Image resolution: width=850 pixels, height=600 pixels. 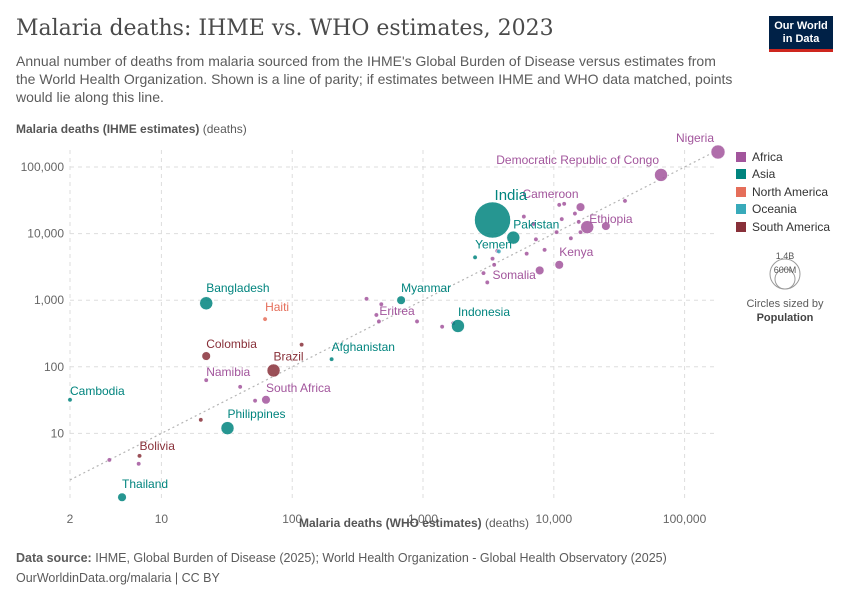 What do you see at coordinates (483, 273) in the screenshot?
I see `data-point-somalia` at bounding box center [483, 273].